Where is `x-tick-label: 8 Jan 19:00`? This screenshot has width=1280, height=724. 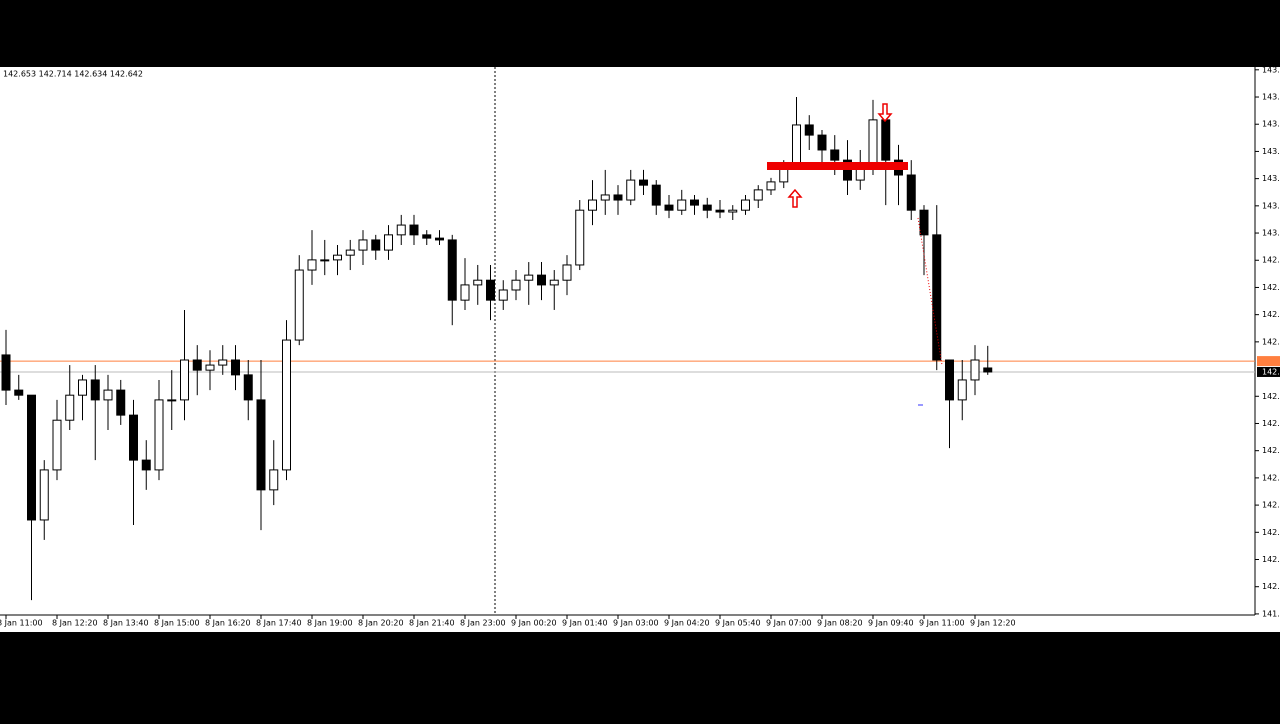
x-tick-label: 8 Jan 19:00 is located at coordinates (330, 623).